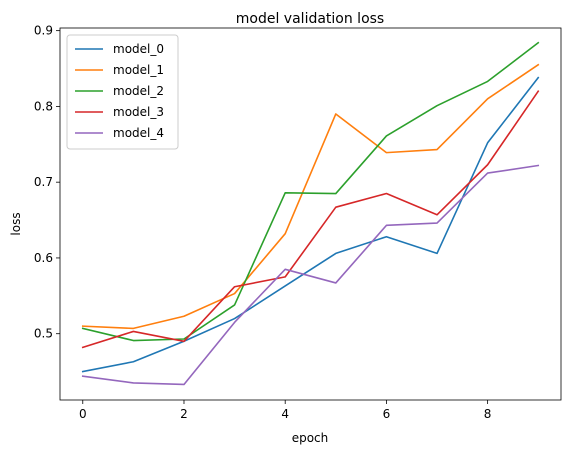  Describe the element at coordinates (43, 106) in the screenshot. I see `y-tick-label: 0.8` at that location.